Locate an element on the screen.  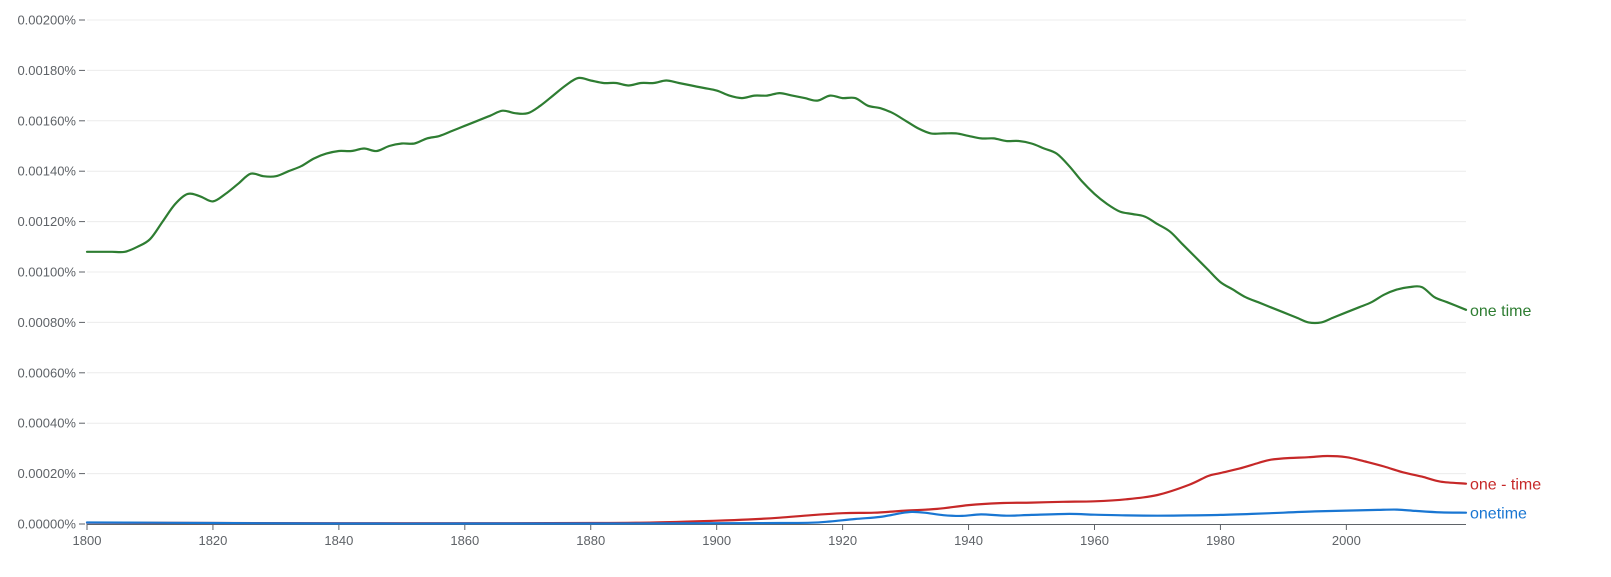
x-tick-label: 1940 is located at coordinates (968, 540).